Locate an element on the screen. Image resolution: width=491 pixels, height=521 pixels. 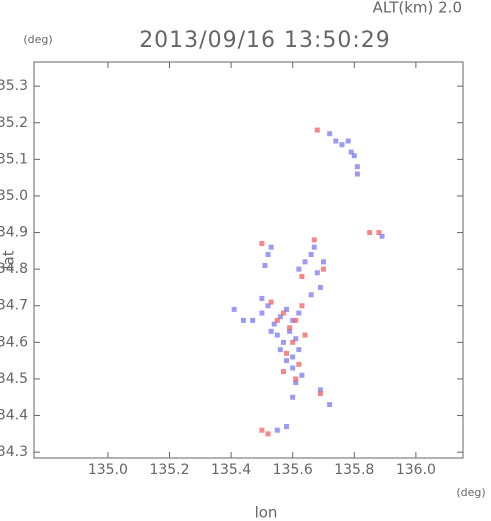
y-axis-label: lat is located at coordinates (9, 259).